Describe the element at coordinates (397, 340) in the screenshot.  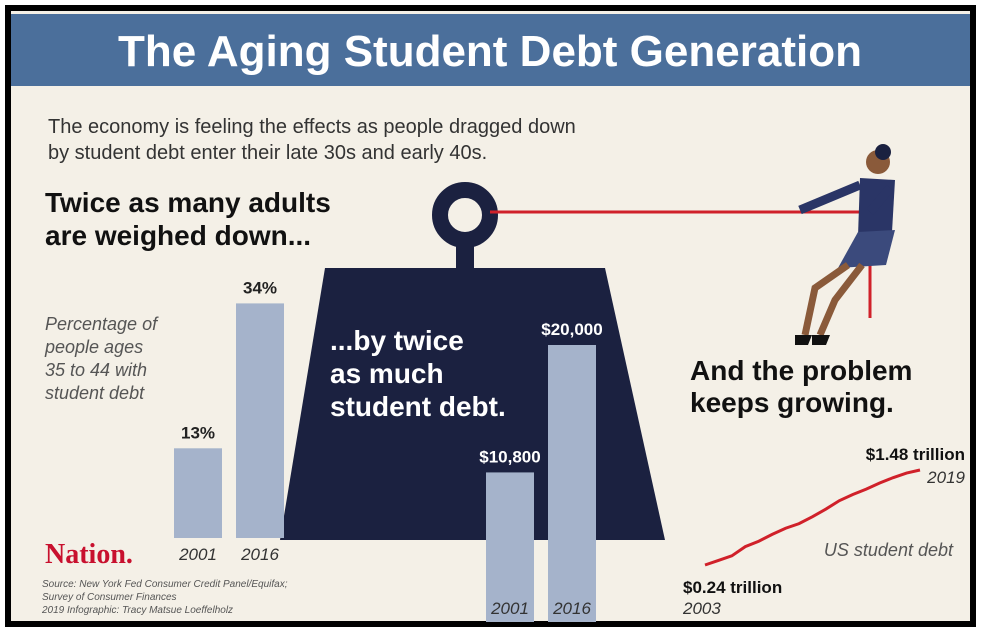
I see `chart-heading: ...by twice` at that location.